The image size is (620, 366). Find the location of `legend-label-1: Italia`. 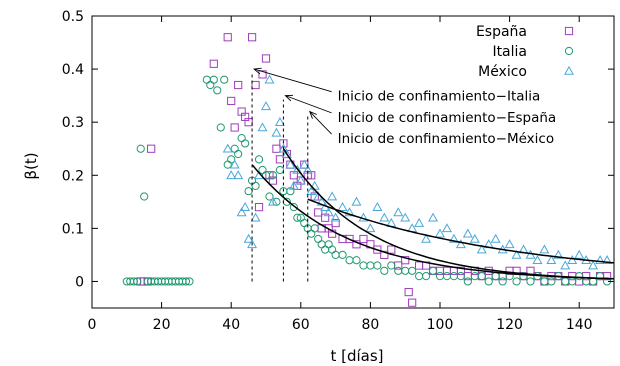

legend-label-1: Italia is located at coordinates (509, 52).